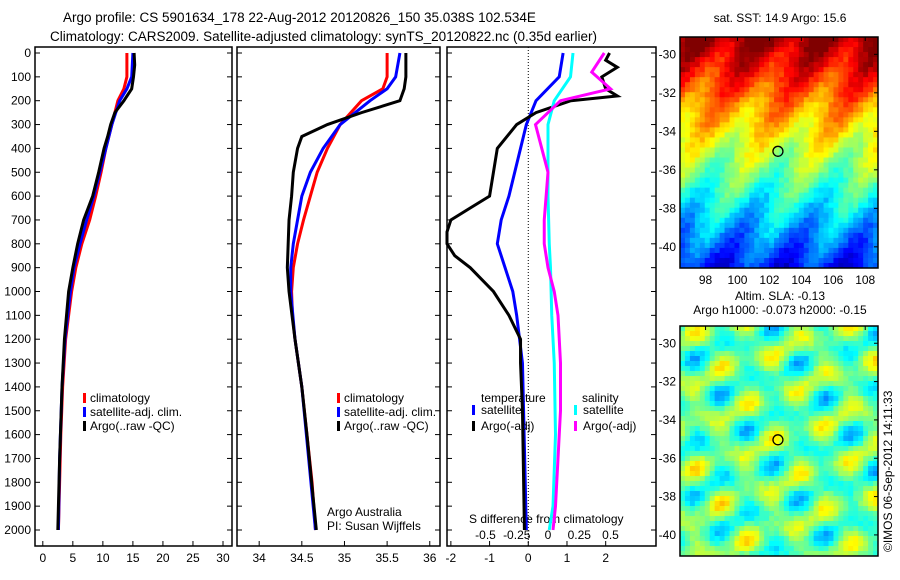 The image size is (900, 580). What do you see at coordinates (21, 220) in the screenshot?
I see `y-tick-label: 700` at bounding box center [21, 220].